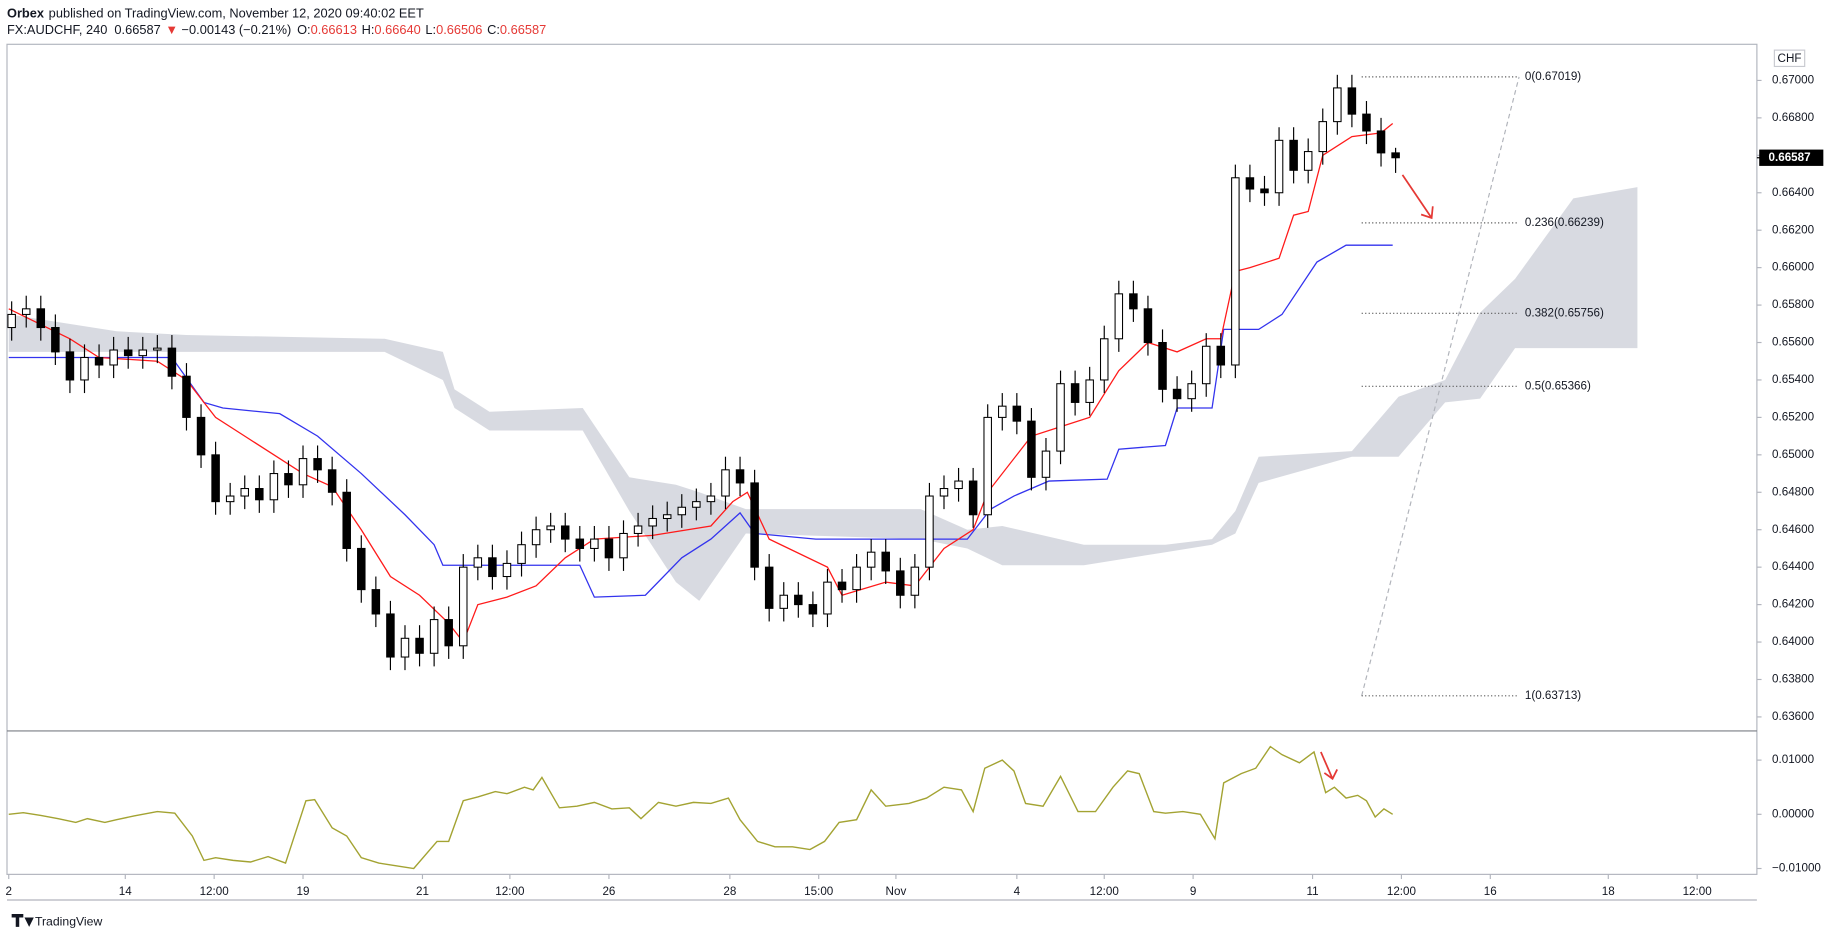 This screenshot has height=940, width=1828. What do you see at coordinates (1558, 385) in the screenshot?
I see `fib-label: 0.5(0.65366)` at bounding box center [1558, 385].